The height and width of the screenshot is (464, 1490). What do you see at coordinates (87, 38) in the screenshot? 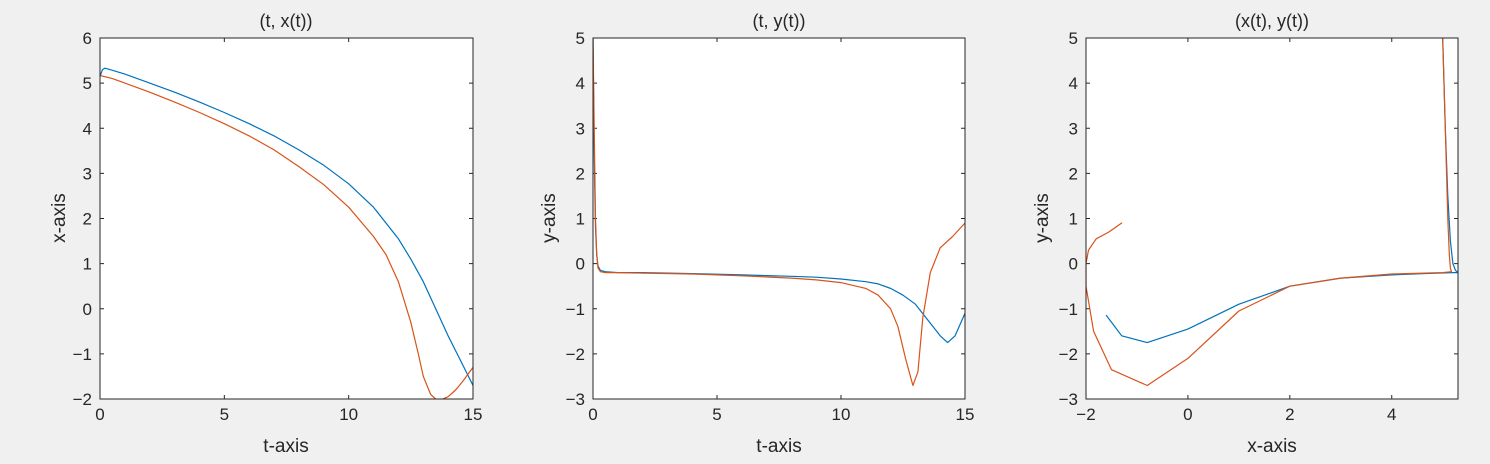
I see `y-tick-label: 6` at bounding box center [87, 38].